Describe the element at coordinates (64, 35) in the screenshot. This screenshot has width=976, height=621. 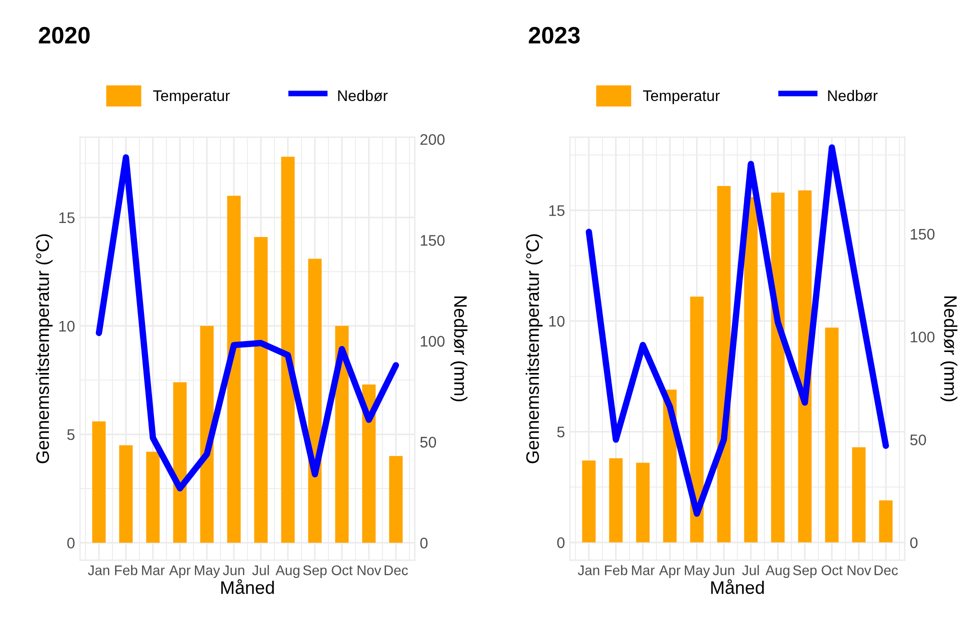
I see `chart-title: 2020` at that location.